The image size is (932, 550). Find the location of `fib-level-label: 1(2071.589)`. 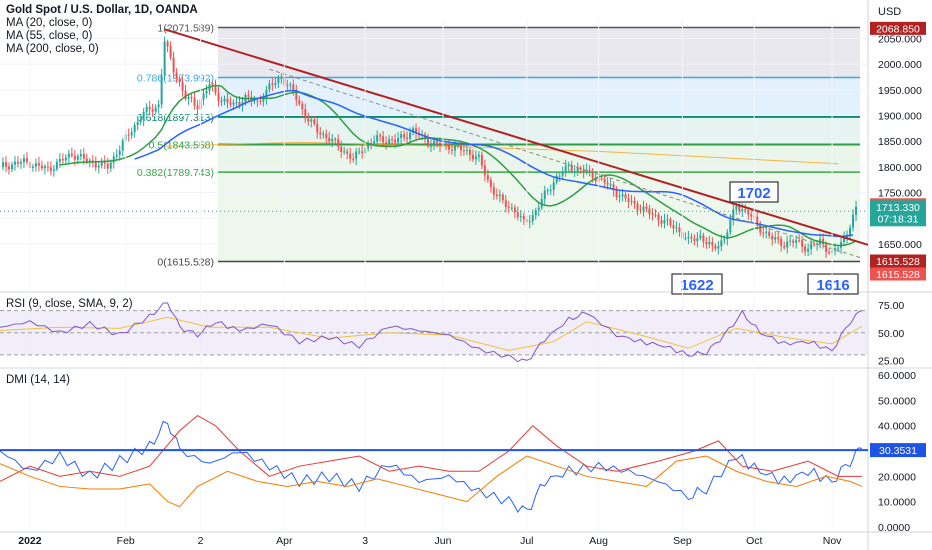

fib-level-label: 1(2071.589) is located at coordinates (185, 28).